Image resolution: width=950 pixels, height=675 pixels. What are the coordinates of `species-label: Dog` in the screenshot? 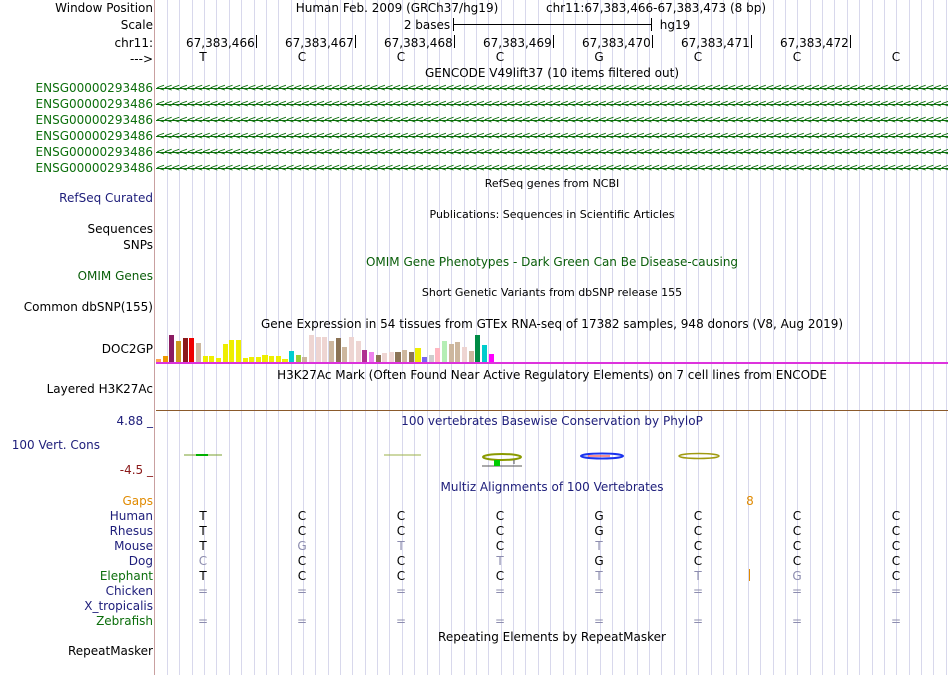 It's located at (140, 561).